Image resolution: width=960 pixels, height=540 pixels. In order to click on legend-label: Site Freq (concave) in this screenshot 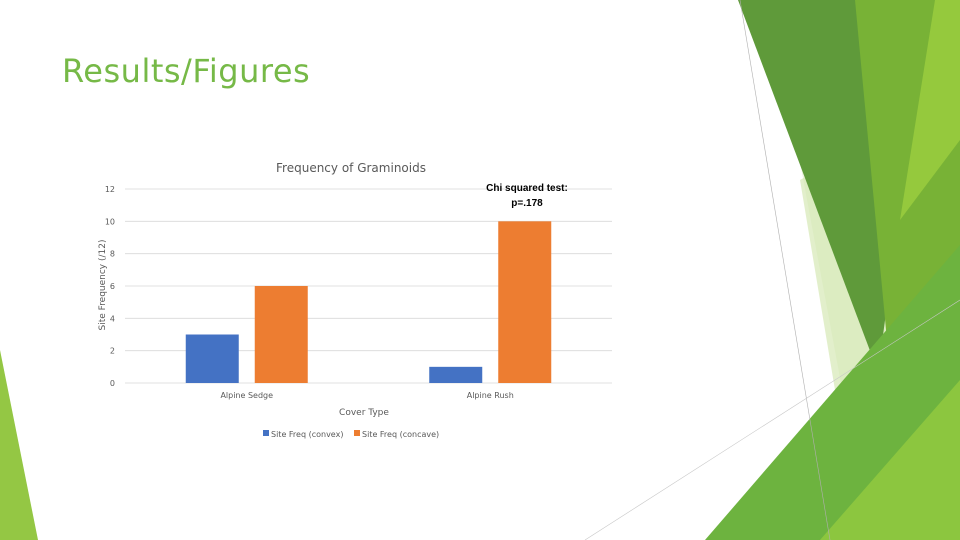, I will do `click(400, 434)`.